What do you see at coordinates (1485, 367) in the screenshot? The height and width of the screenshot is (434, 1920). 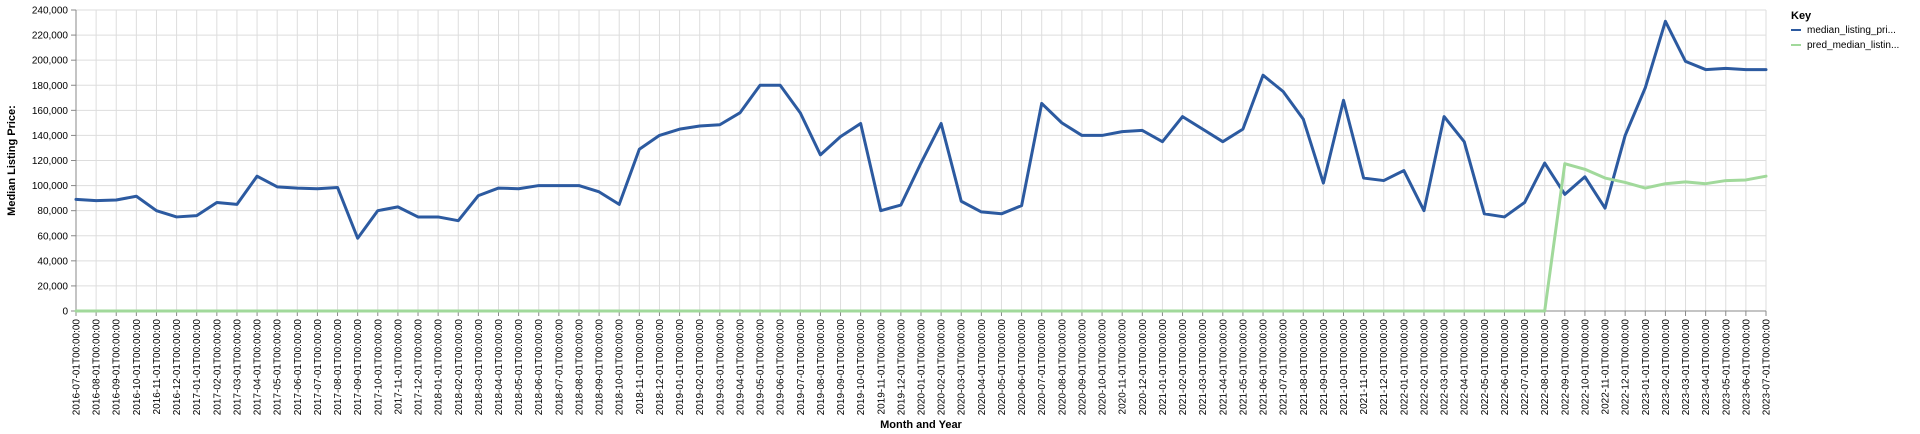 I see `x-tick-label: 2022-05-01T00:00:00` at bounding box center [1485, 367].